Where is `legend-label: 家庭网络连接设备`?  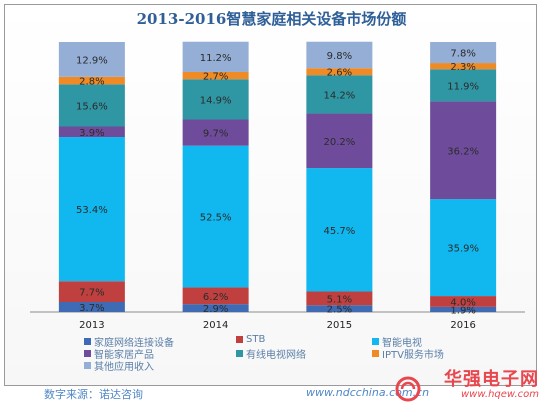
legend-label: 家庭网络连接设备 is located at coordinates (134, 343).